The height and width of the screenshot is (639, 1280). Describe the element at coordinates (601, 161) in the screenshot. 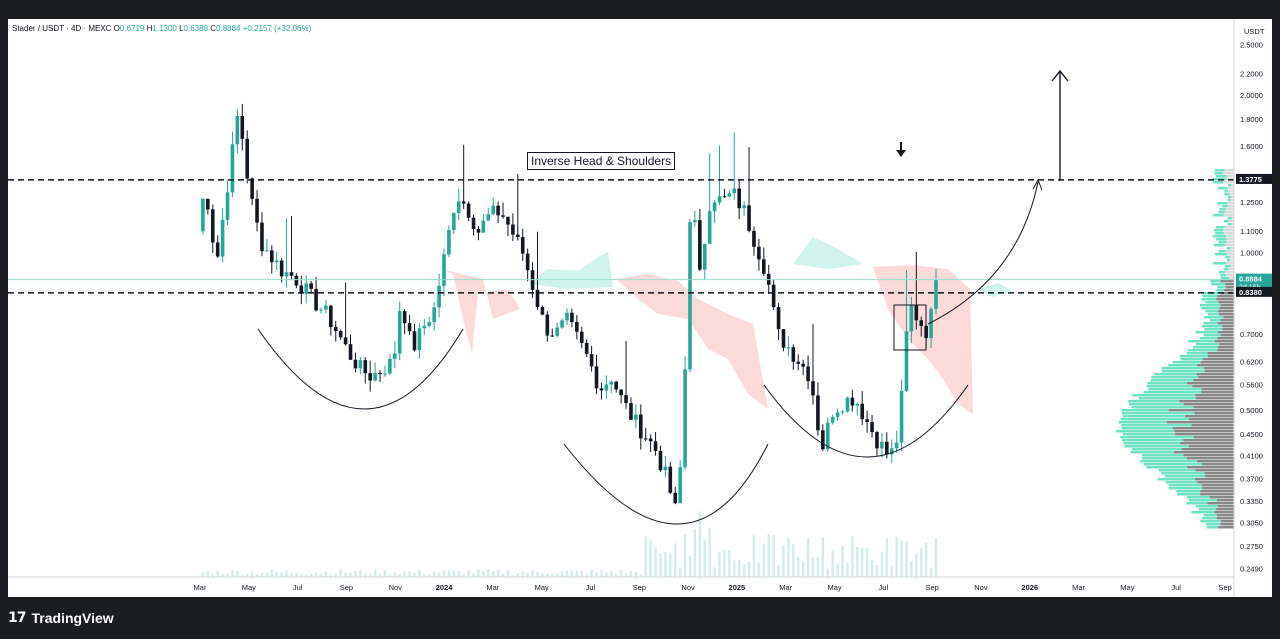

I see `pattern-label: Inverse Head & Shoulders` at that location.